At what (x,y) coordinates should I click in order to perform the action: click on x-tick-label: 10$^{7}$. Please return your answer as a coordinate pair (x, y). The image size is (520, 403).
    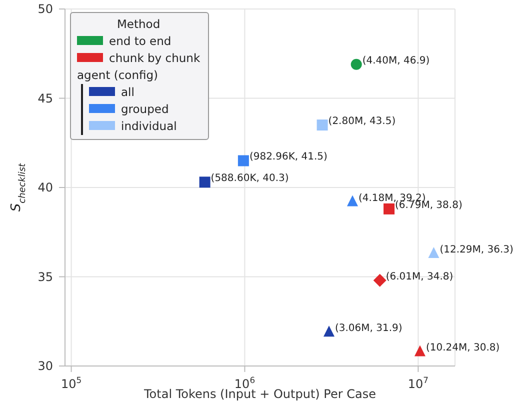
    Looking at the image, I should click on (418, 383).